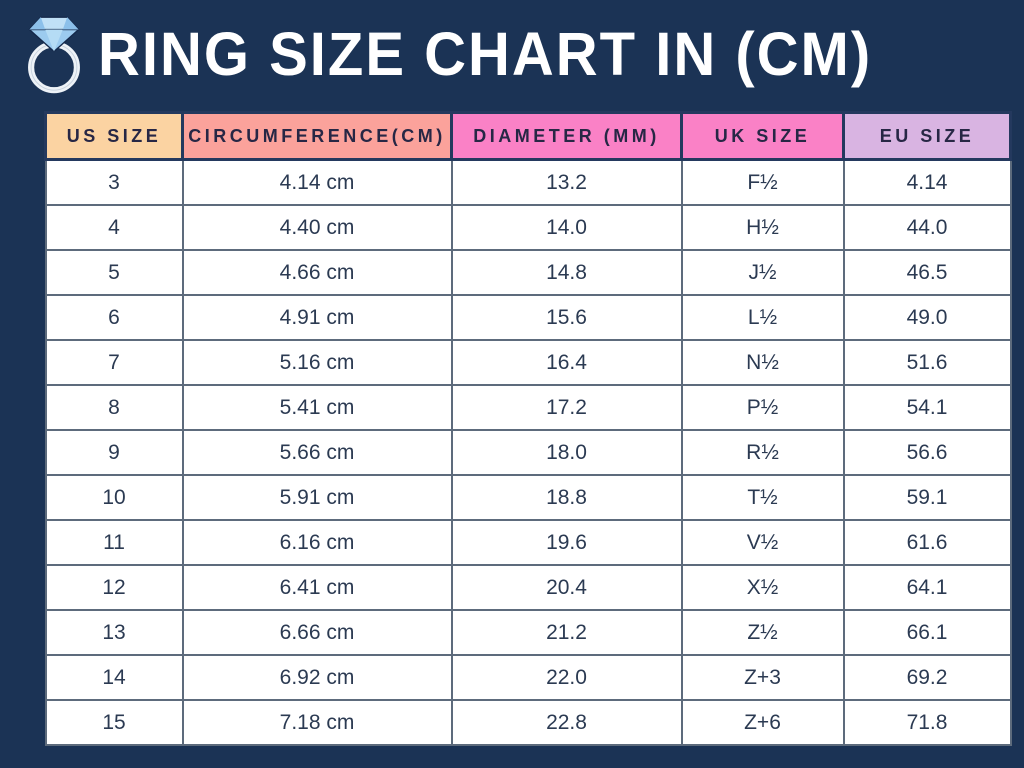  Describe the element at coordinates (566, 317) in the screenshot. I see `table-cell: 15.6` at that location.